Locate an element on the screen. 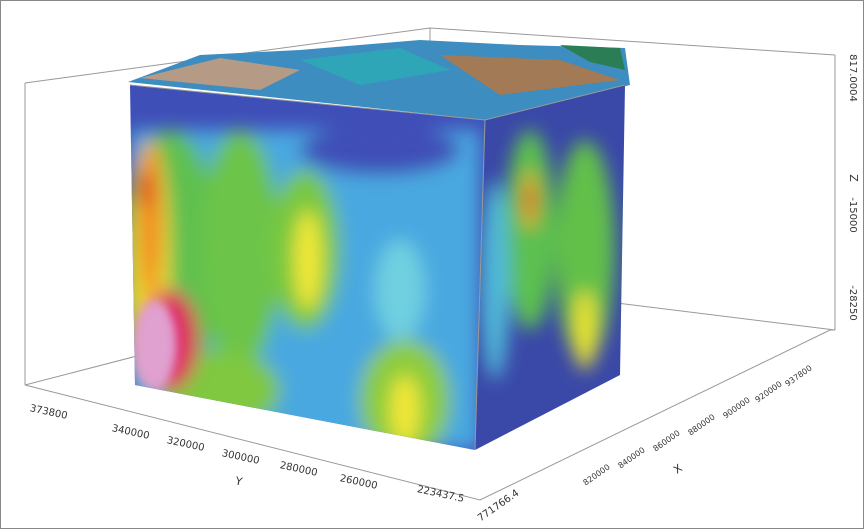 The width and height of the screenshot is (864, 529). x-tick-label: 820000 is located at coordinates (596, 475).